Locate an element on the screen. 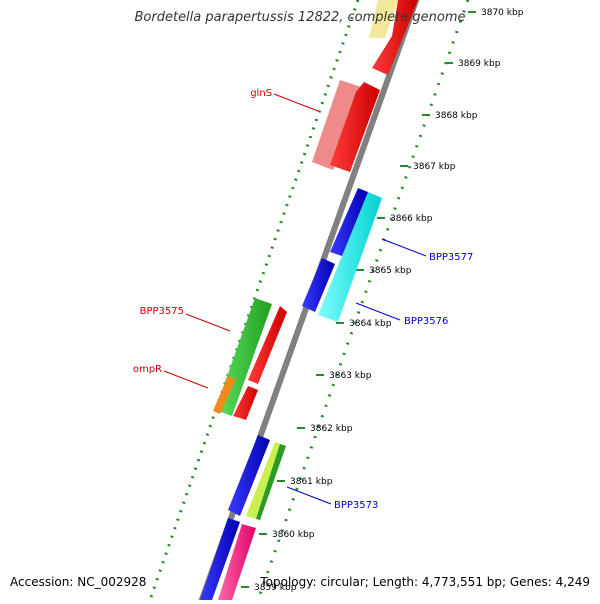  tick-label: 3865 kbp is located at coordinates (390, 271).